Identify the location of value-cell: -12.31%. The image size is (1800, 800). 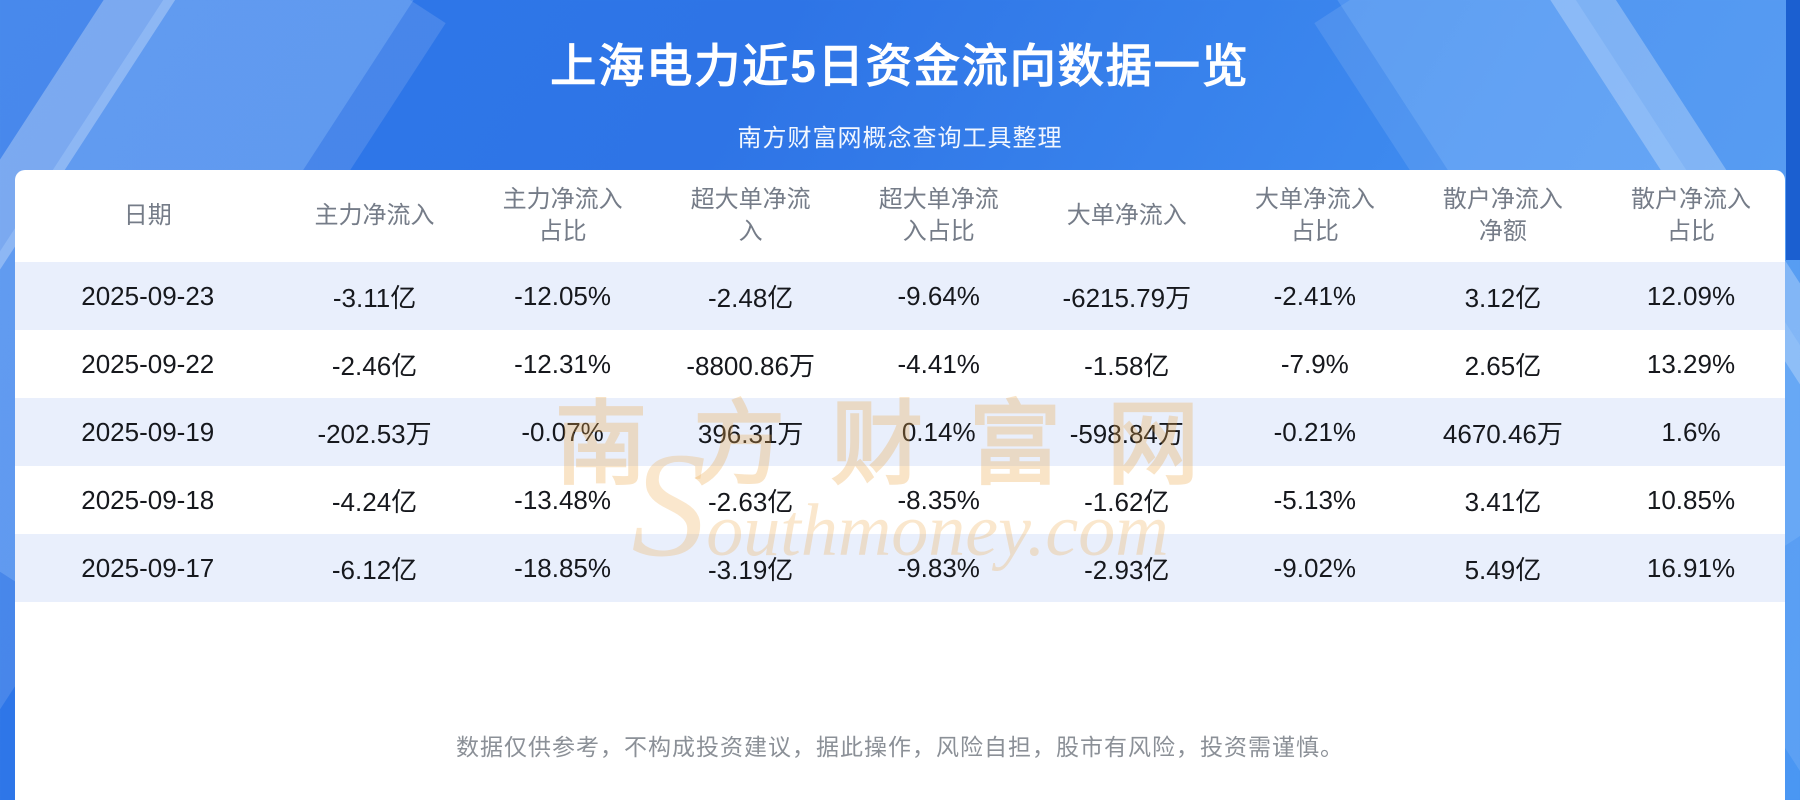
(563, 363).